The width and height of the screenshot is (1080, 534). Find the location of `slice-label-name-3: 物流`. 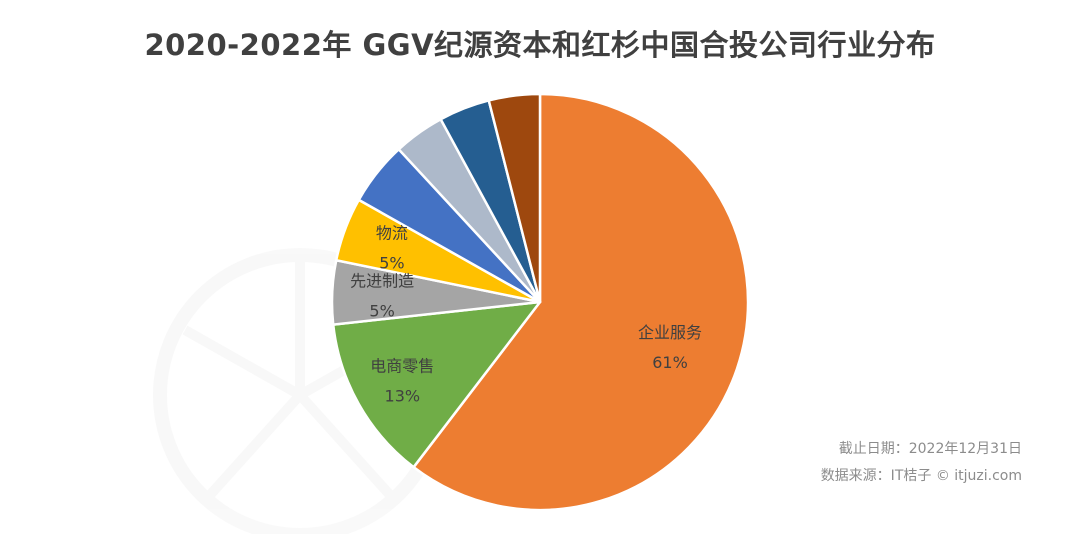

slice-label-name-3: 物流 is located at coordinates (392, 233).